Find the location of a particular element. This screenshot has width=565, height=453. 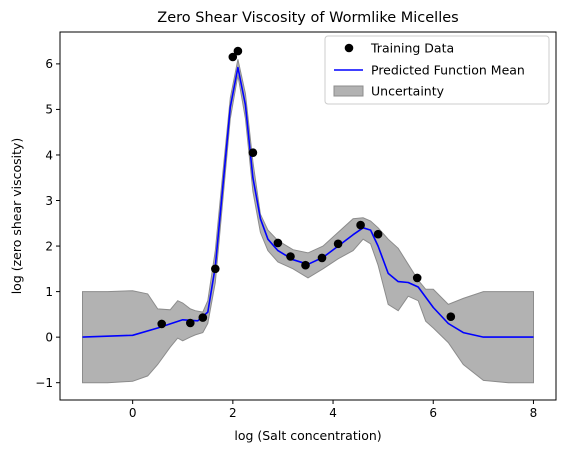

y-tick-label: 1 is located at coordinates (49, 292).